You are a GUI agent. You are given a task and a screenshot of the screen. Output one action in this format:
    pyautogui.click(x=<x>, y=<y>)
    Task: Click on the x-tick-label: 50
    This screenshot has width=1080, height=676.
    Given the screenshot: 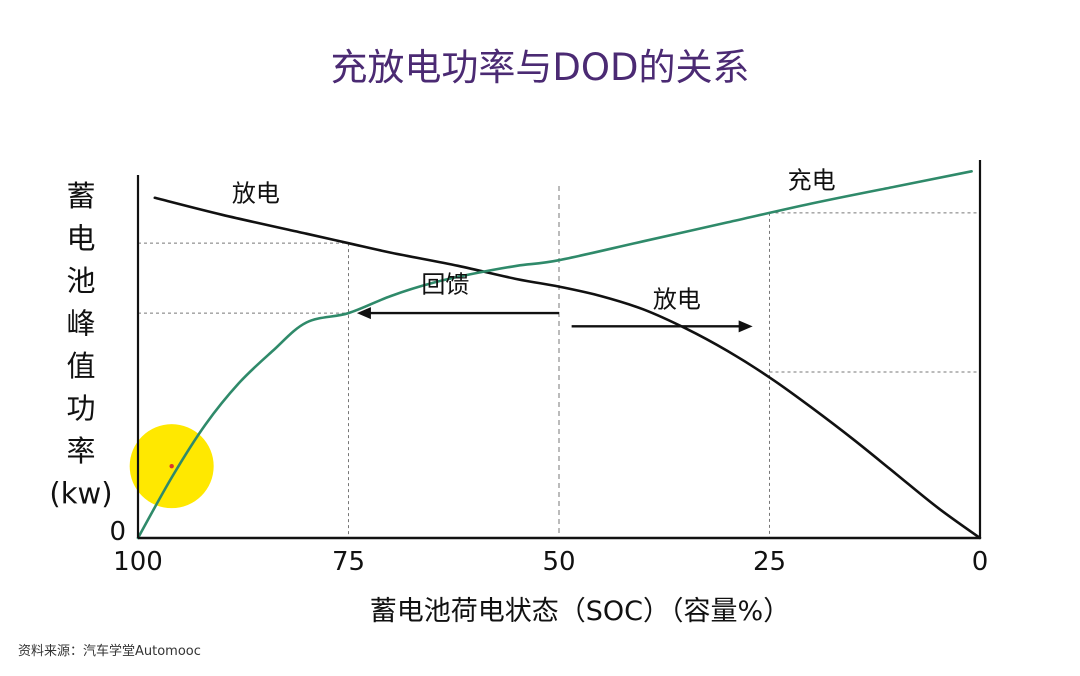 What is the action you would take?
    pyautogui.click(x=558, y=562)
    